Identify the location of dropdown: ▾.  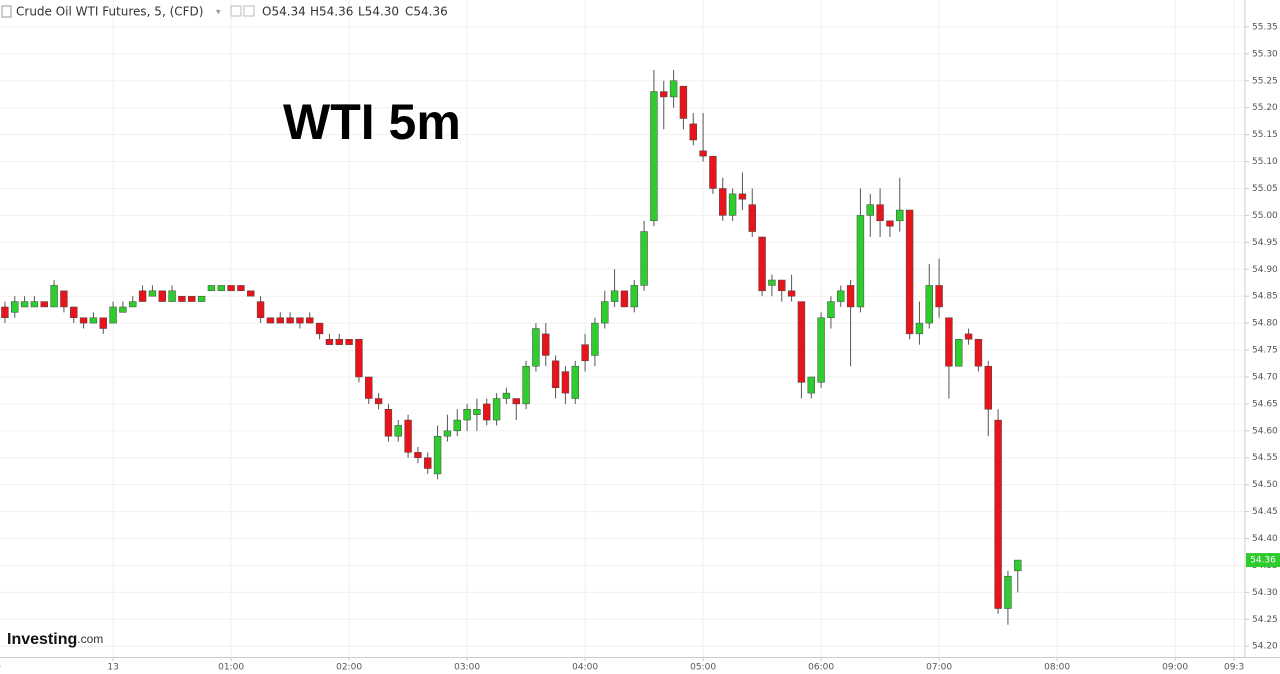
(218, 13).